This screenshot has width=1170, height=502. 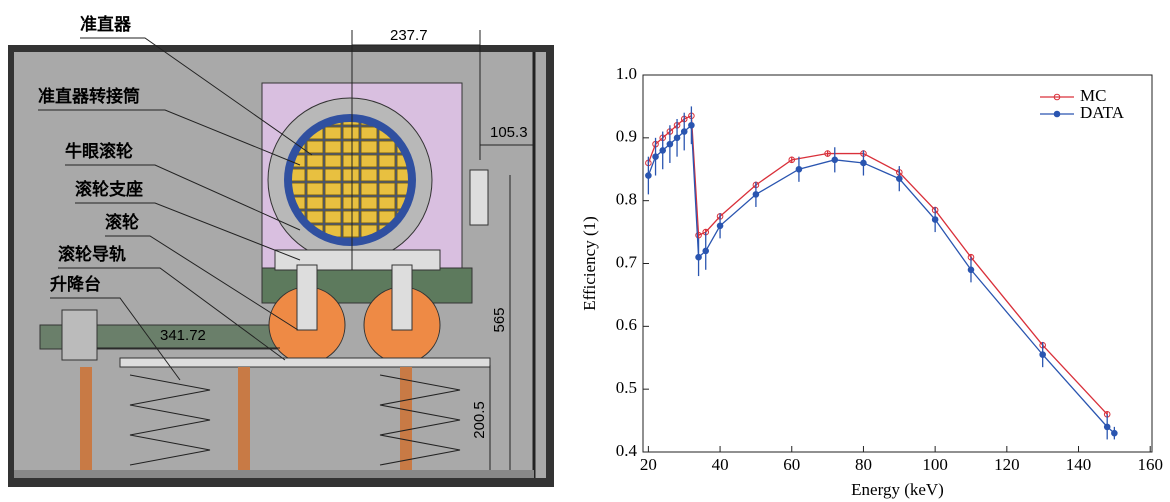 I want to click on bracket, so click(x=479, y=197).